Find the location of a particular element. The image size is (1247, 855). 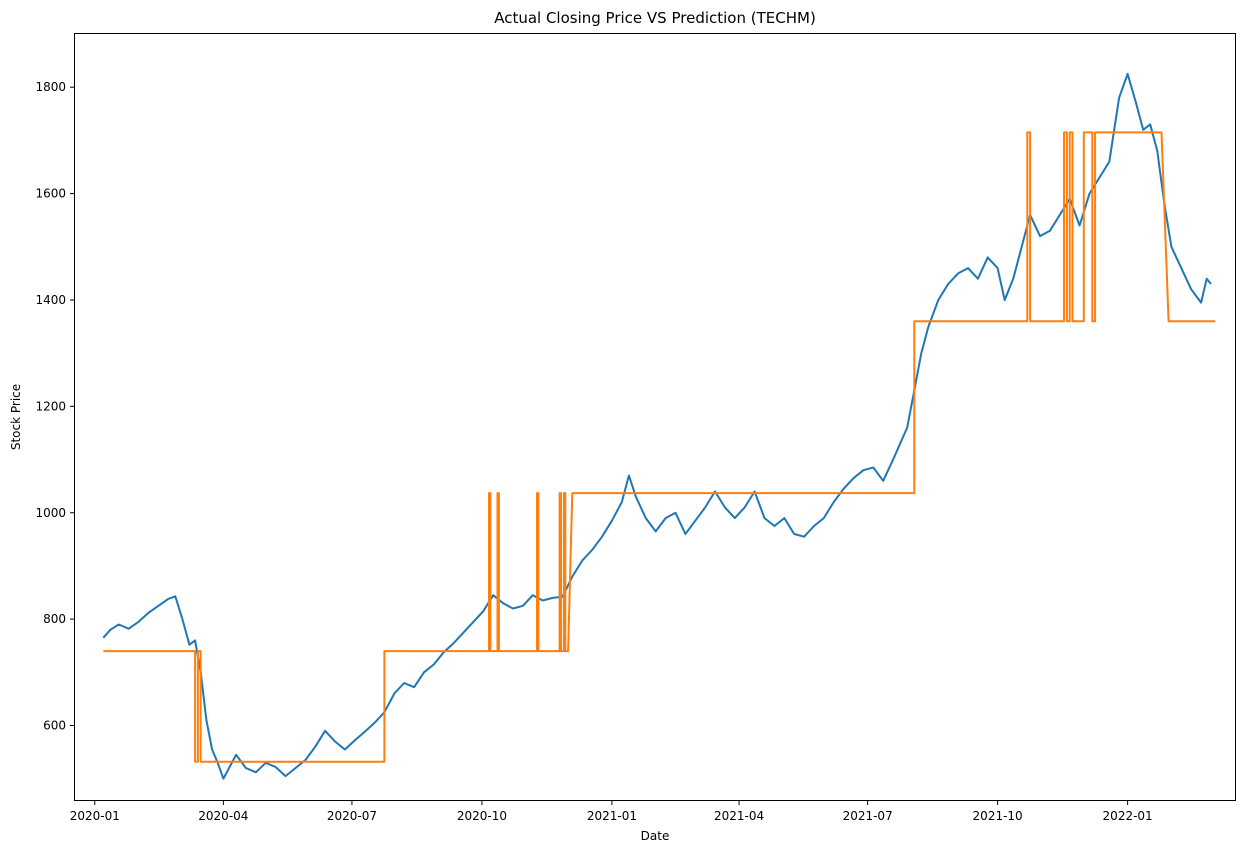

y-tick-label: 800 is located at coordinates (54, 619).